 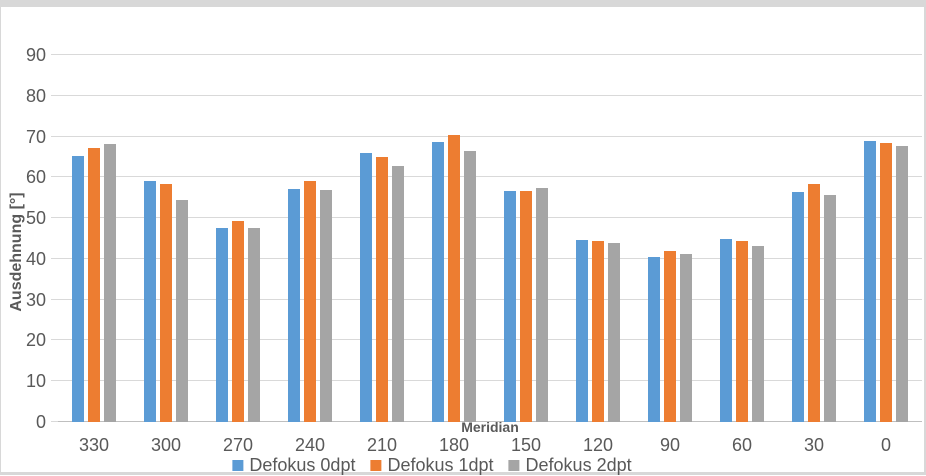 I want to click on x-tick-label-0: 0, so click(x=885, y=445).